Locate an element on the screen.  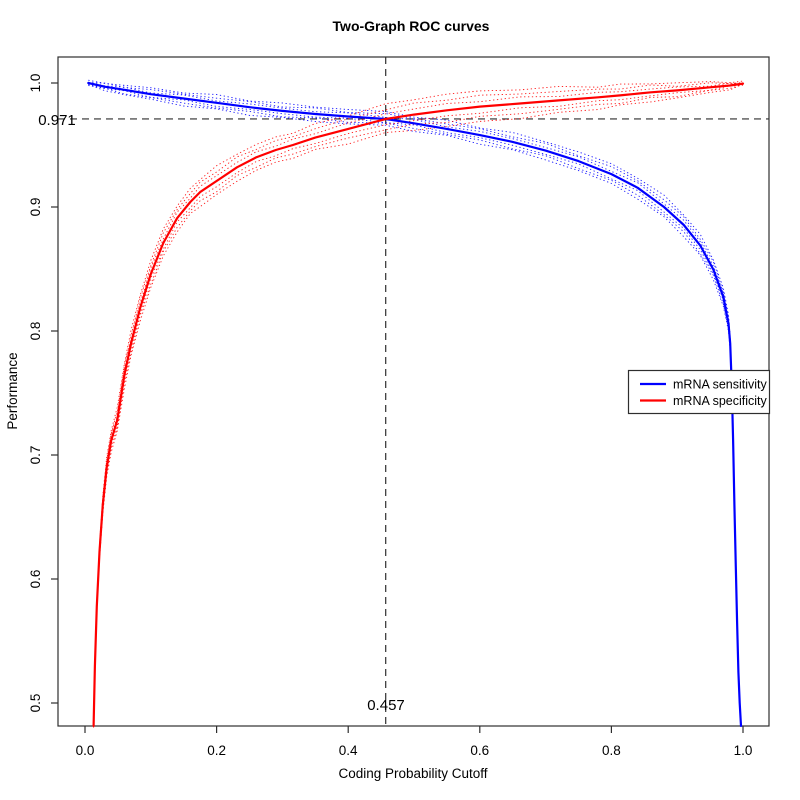
crosshair-x-value-label: 0.457 is located at coordinates (386, 705).